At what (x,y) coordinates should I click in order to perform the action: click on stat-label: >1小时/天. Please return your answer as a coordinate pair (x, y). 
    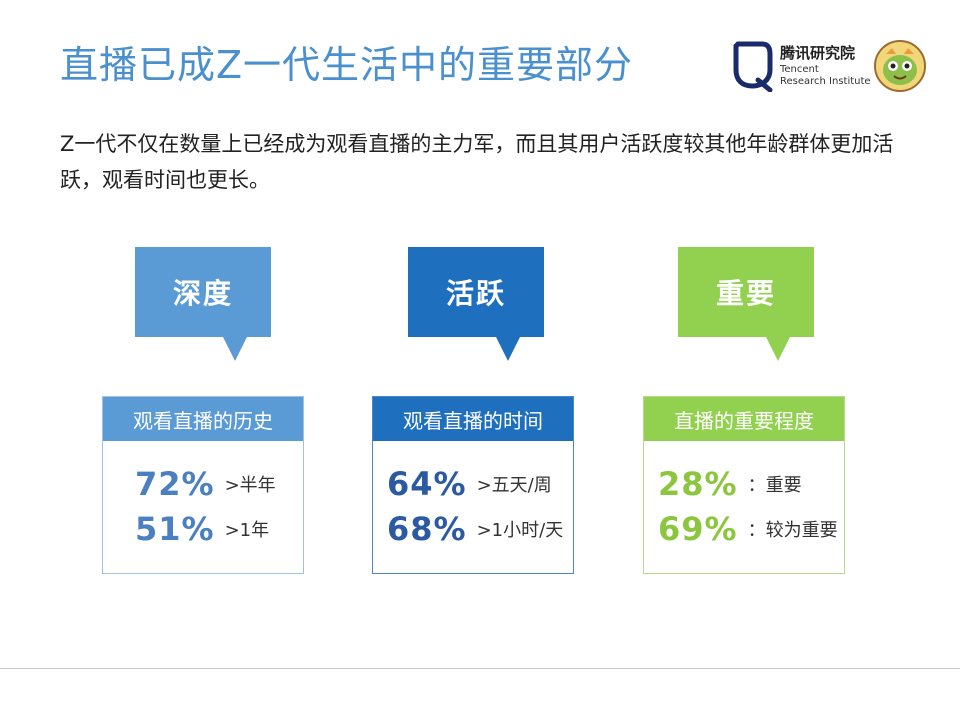
    Looking at the image, I should click on (520, 530).